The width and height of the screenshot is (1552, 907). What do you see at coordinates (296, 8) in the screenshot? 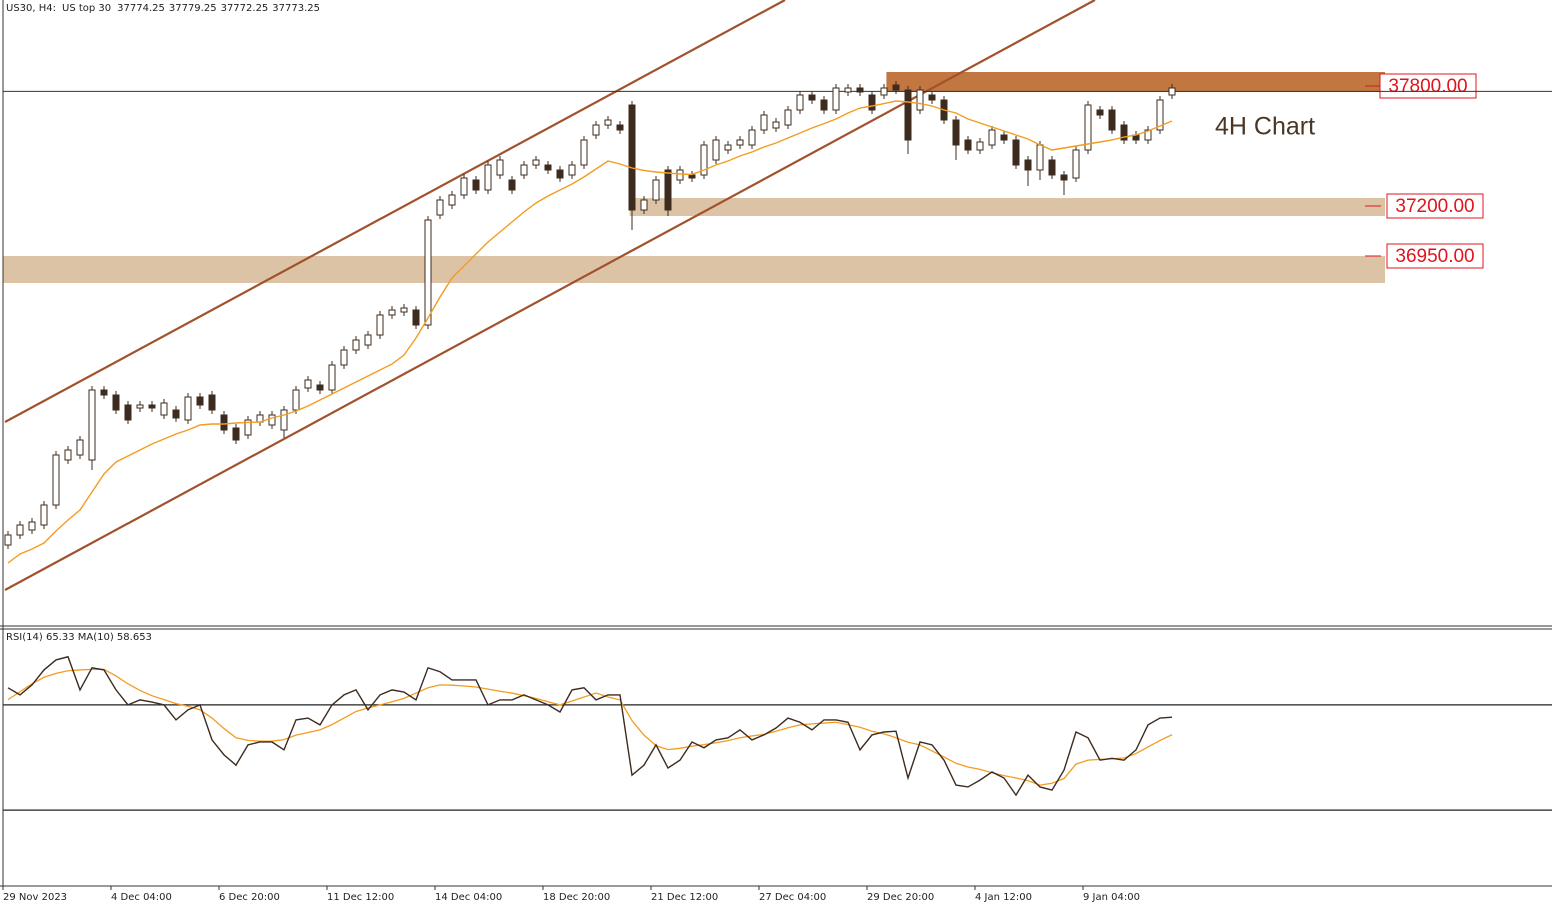
I see `close: 37773.25` at bounding box center [296, 8].